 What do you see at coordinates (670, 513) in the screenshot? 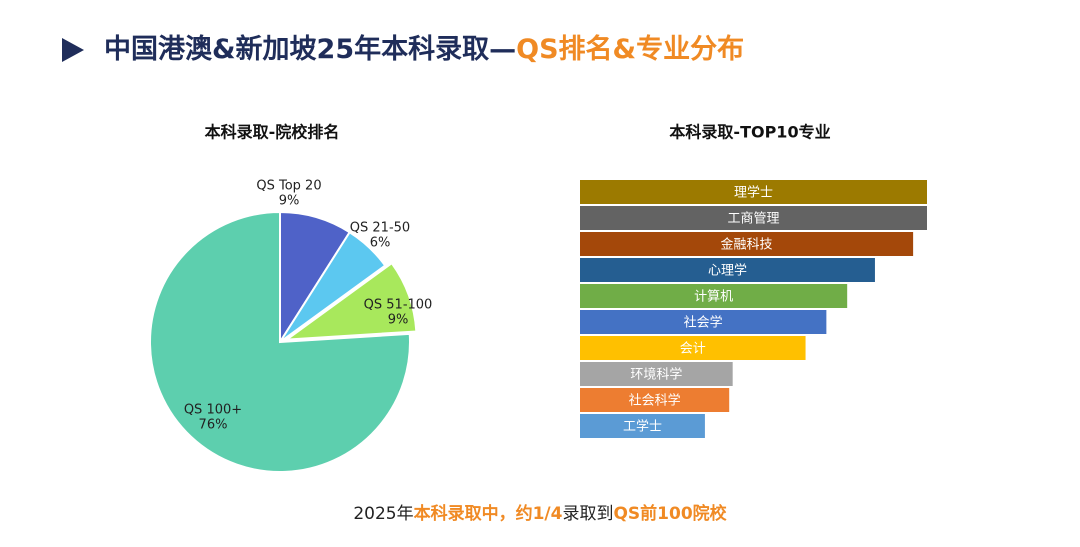
I see `footer-highlight: QS前100院校` at bounding box center [670, 513].